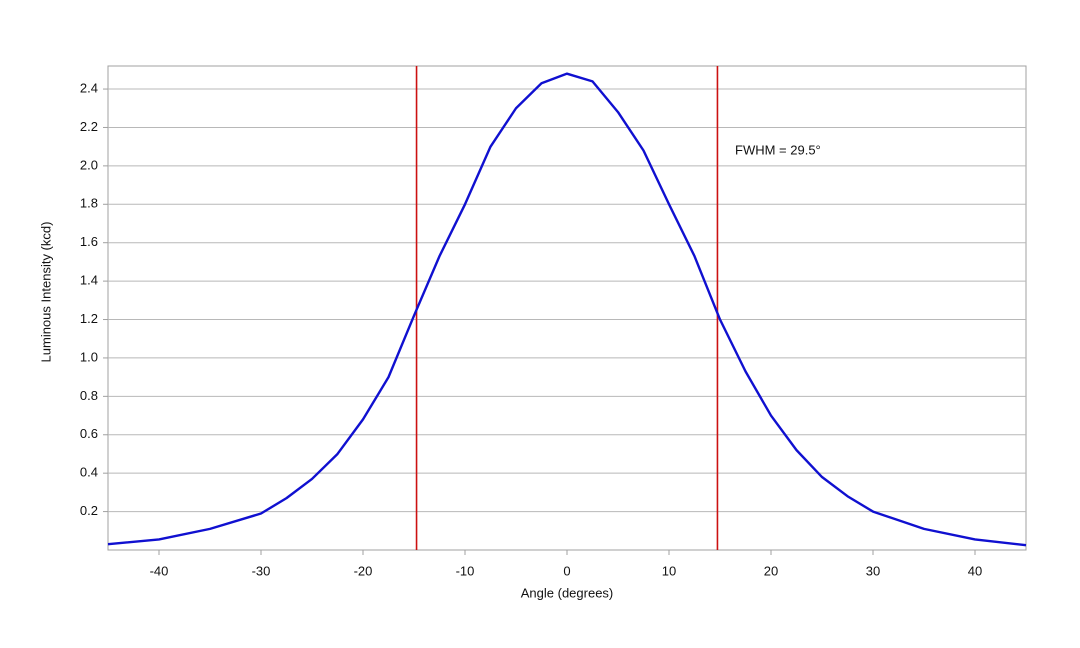 Image resolution: width=1080 pixels, height=648 pixels. What do you see at coordinates (45, 292) in the screenshot?
I see `y-axis-label: Luminous Intensity (kcd)` at bounding box center [45, 292].